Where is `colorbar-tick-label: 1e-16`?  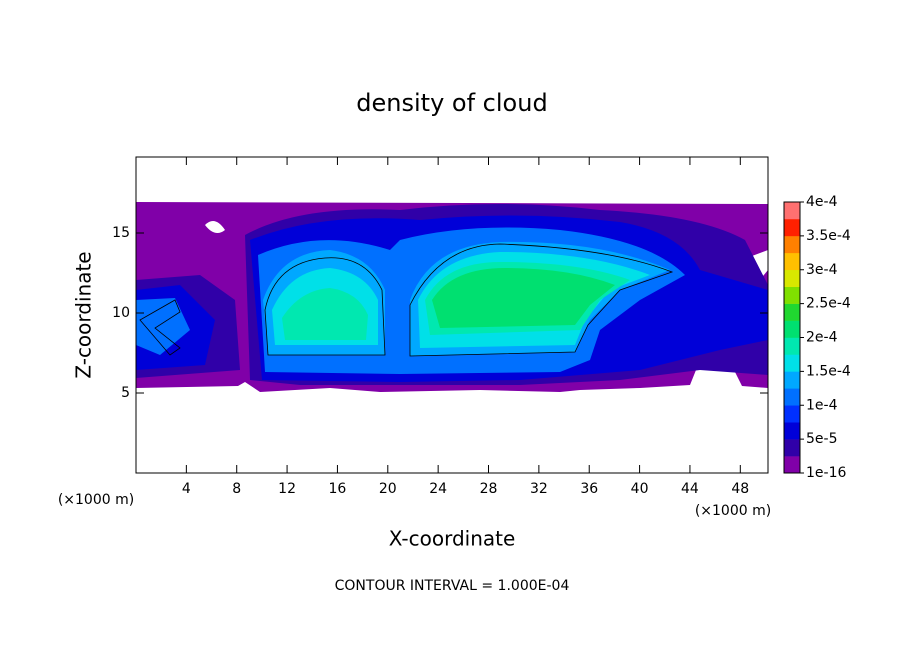 colorbar-tick-label: 1e-16 is located at coordinates (826, 473).